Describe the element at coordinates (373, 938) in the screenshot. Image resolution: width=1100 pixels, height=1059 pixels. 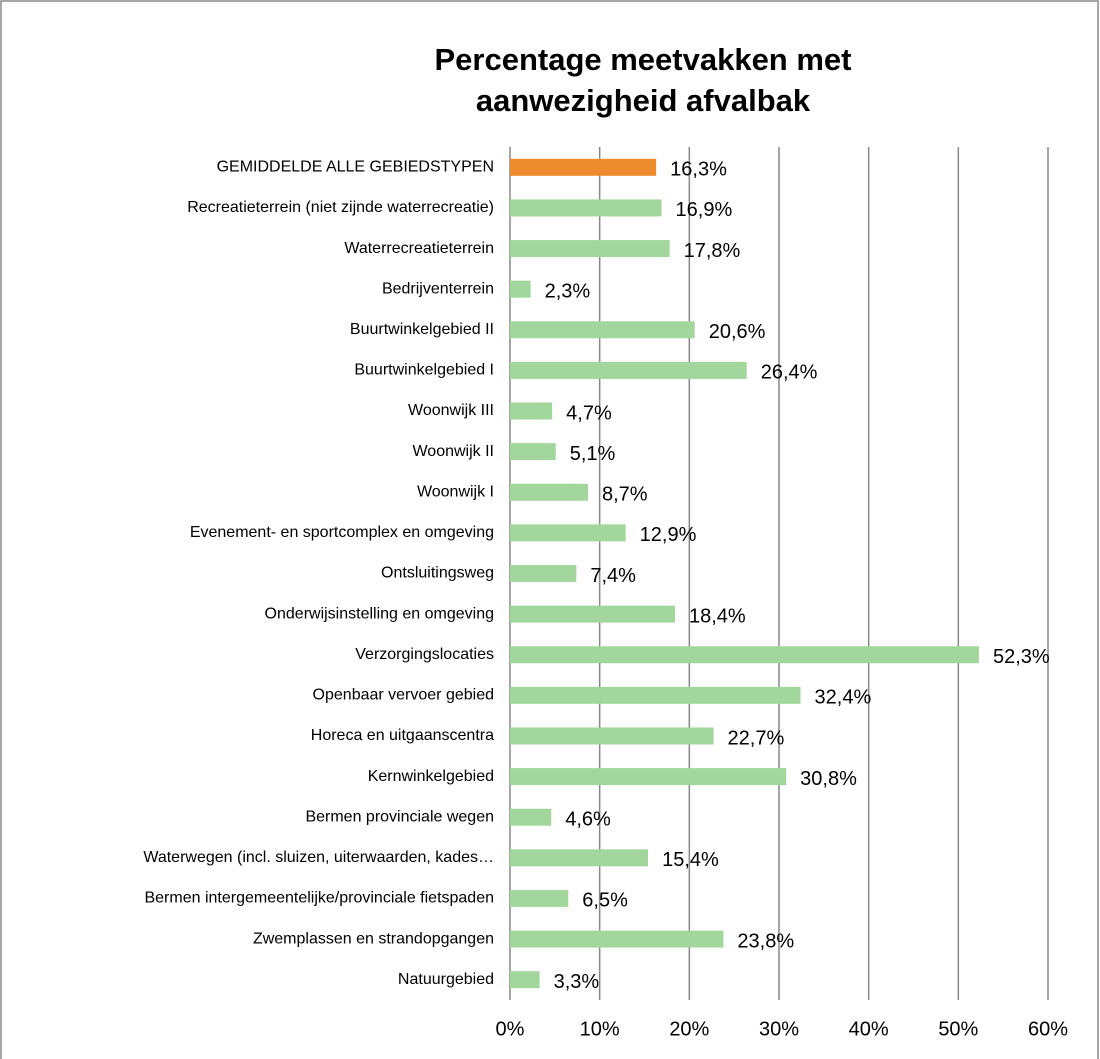
I see `y-tick-label: Zwemplassen en strandopgangen` at that location.